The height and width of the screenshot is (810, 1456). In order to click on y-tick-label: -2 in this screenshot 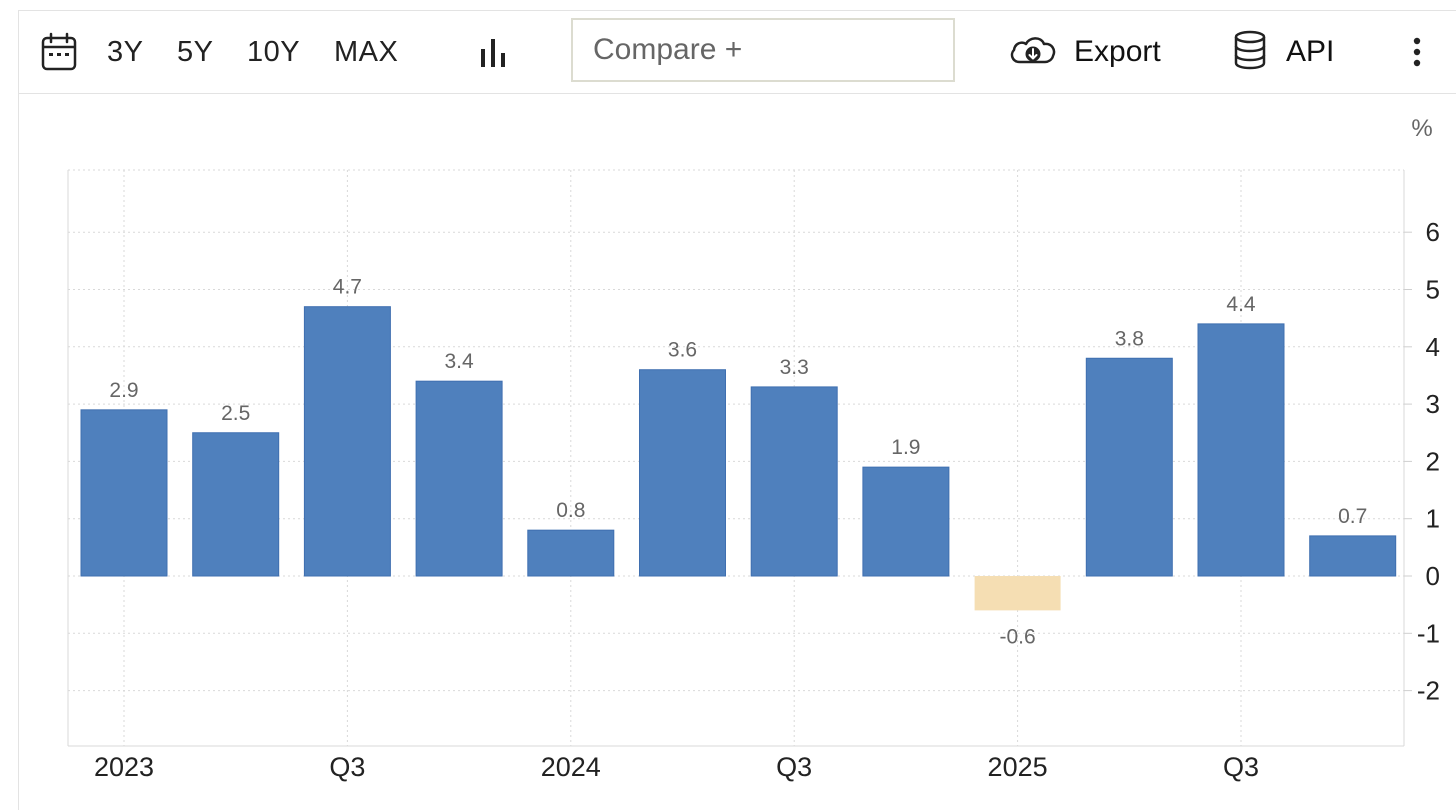, I will do `click(1428, 691)`.